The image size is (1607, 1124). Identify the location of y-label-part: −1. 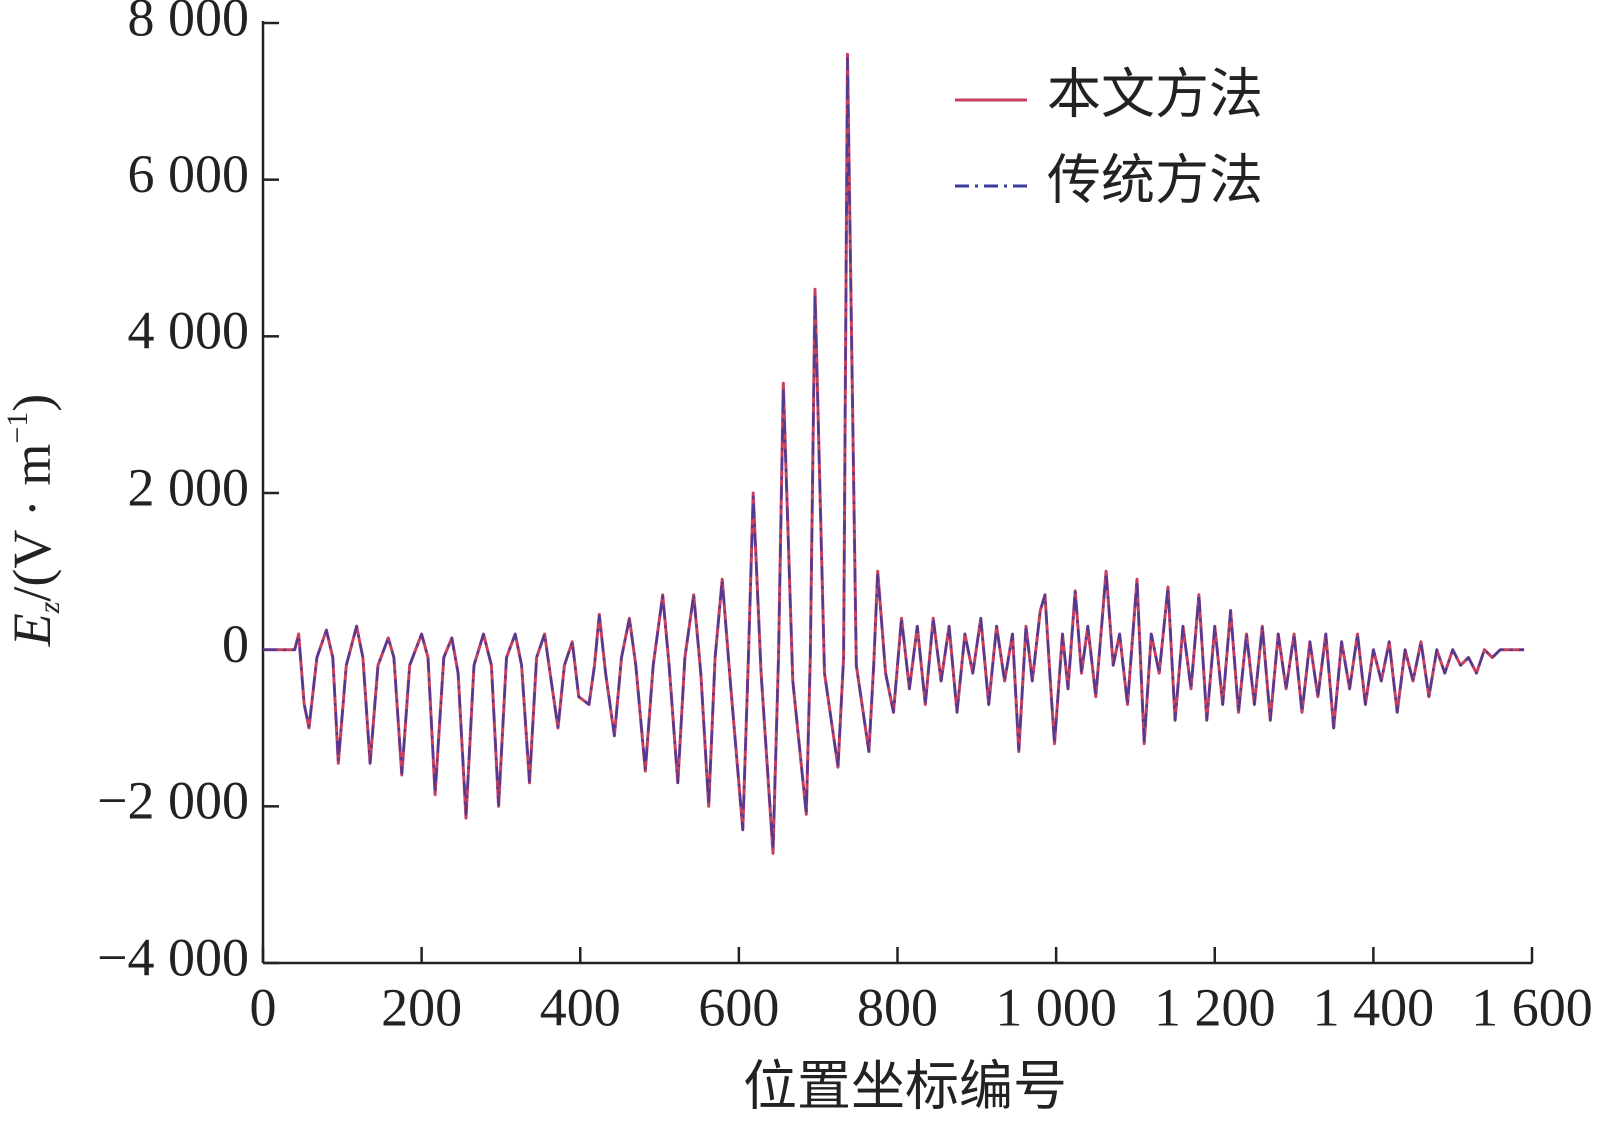
(17, 428).